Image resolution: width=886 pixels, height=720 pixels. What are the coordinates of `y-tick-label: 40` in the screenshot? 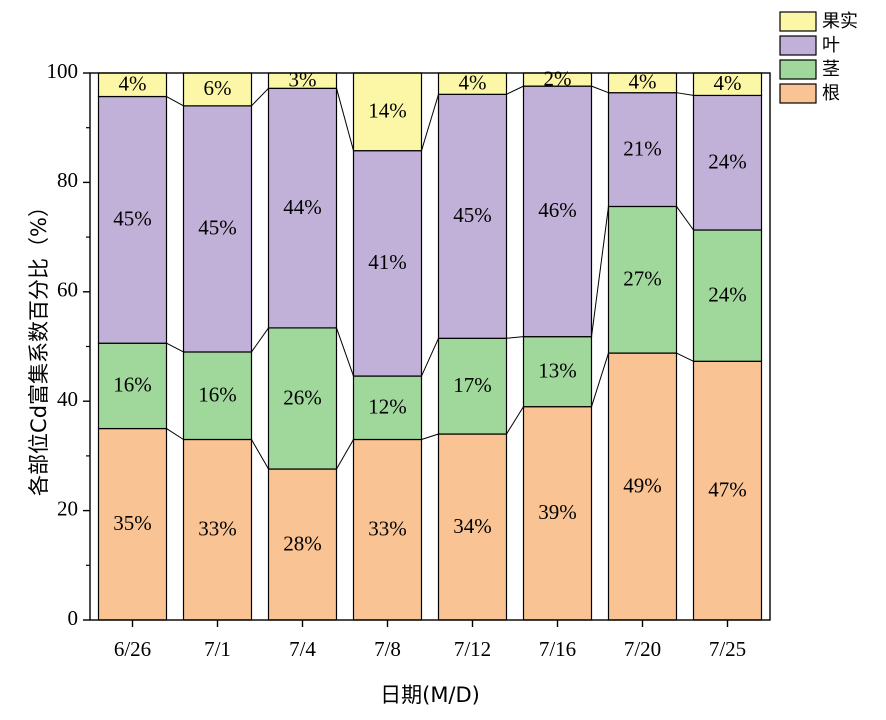 It's located at (67, 399).